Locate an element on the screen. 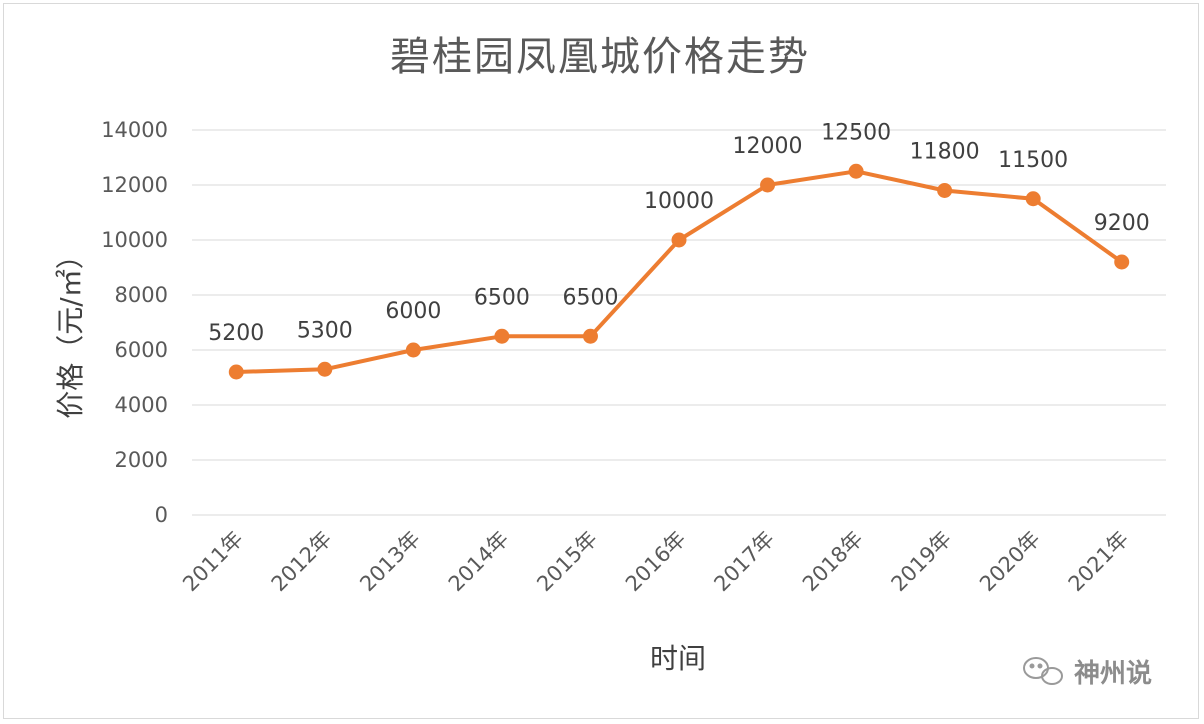 Image resolution: width=1204 pixels, height=724 pixels. y-tick-label: 12000 is located at coordinates (134, 185).